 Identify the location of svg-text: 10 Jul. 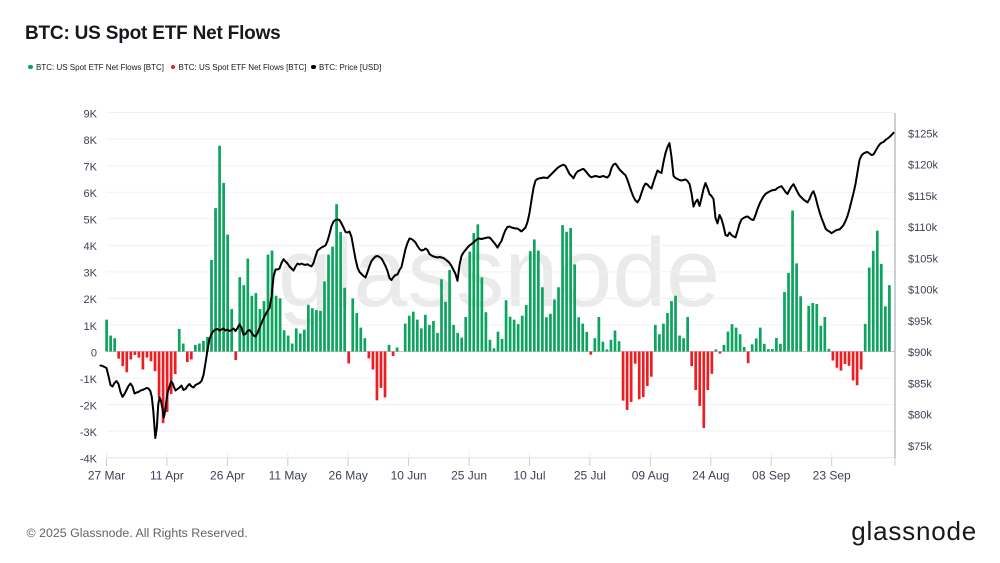
(529, 476).